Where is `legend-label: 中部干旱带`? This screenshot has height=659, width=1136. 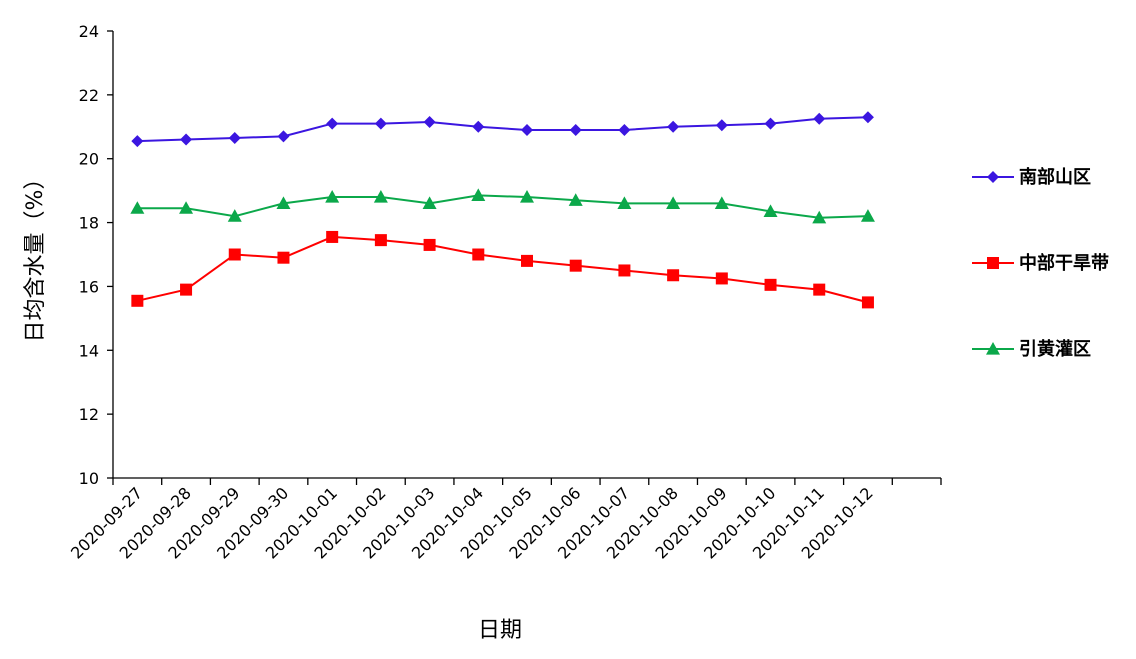
legend-label: 中部干旱带 is located at coordinates (1064, 263).